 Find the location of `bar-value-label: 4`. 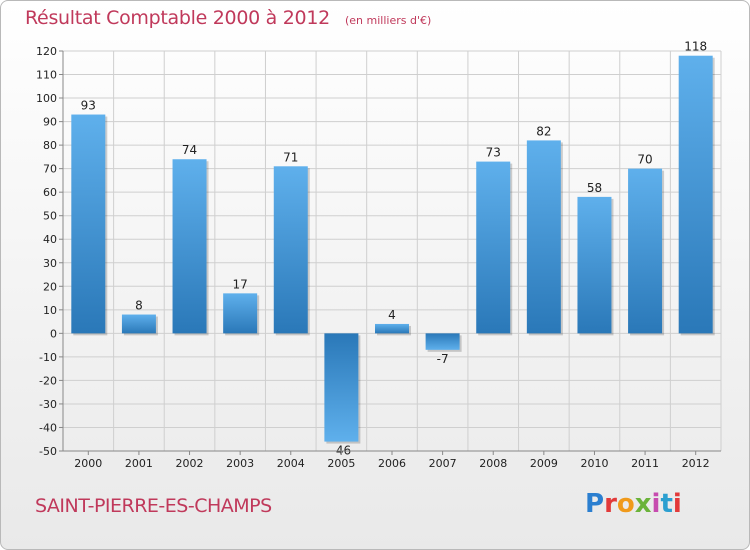

bar-value-label: 4 is located at coordinates (392, 315).